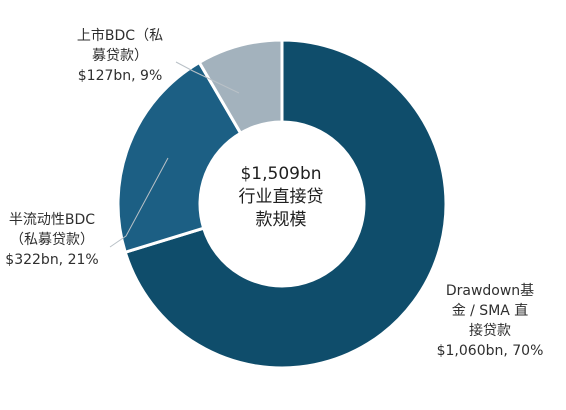 The height and width of the screenshot is (410, 566). I want to click on slice-label-listed-bdc-line-2: 募贷款）, so click(120, 56).